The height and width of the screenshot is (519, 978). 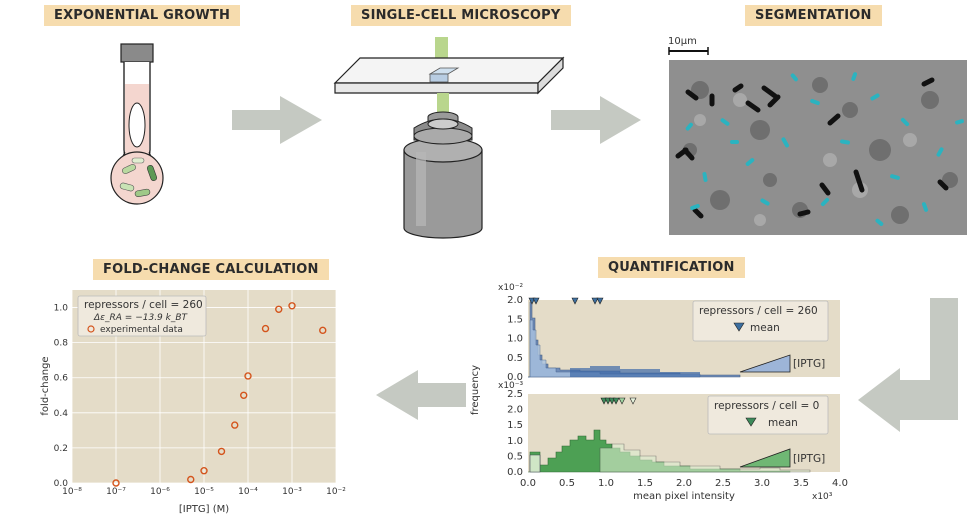 I want to click on fold-change-ytick-label: 0.4, so click(x=61, y=414).